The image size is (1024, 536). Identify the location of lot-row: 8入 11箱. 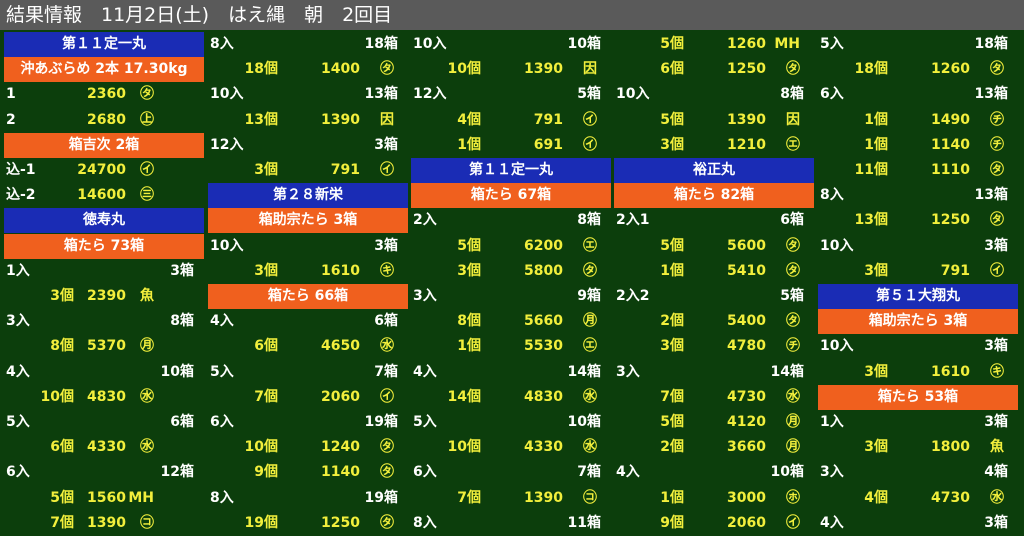
(511, 523).